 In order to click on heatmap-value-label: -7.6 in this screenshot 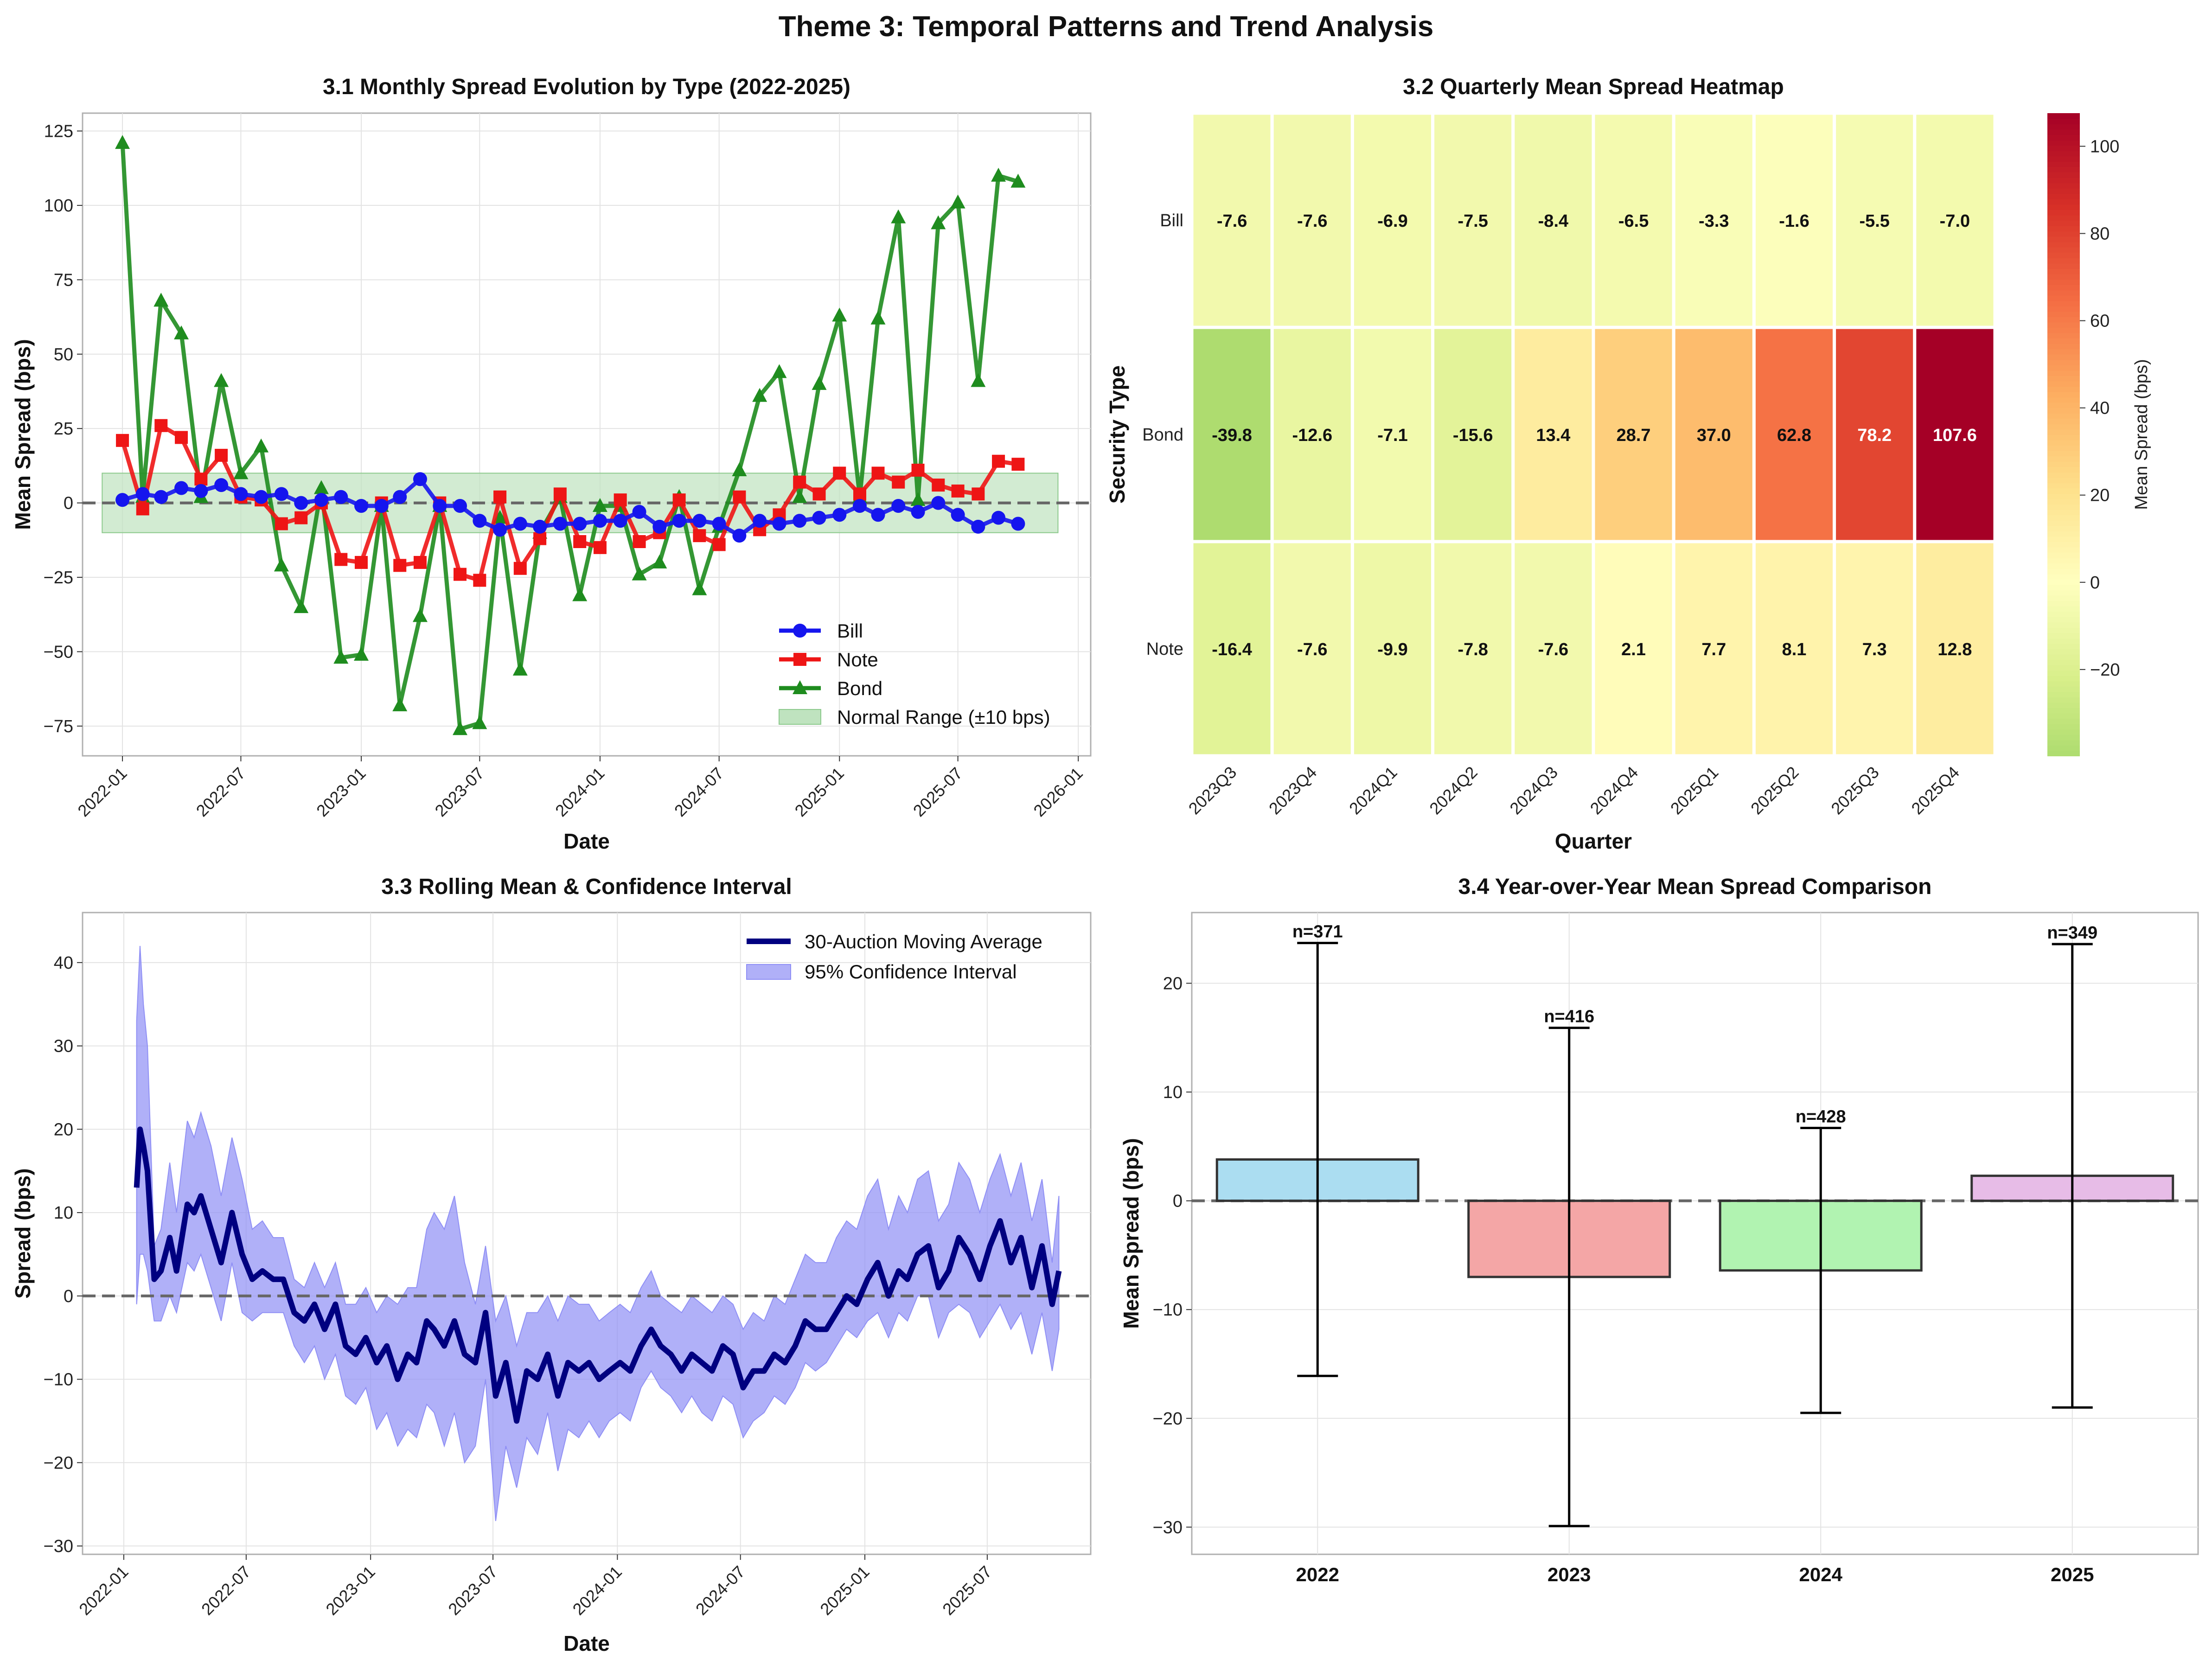, I will do `click(1312, 221)`.